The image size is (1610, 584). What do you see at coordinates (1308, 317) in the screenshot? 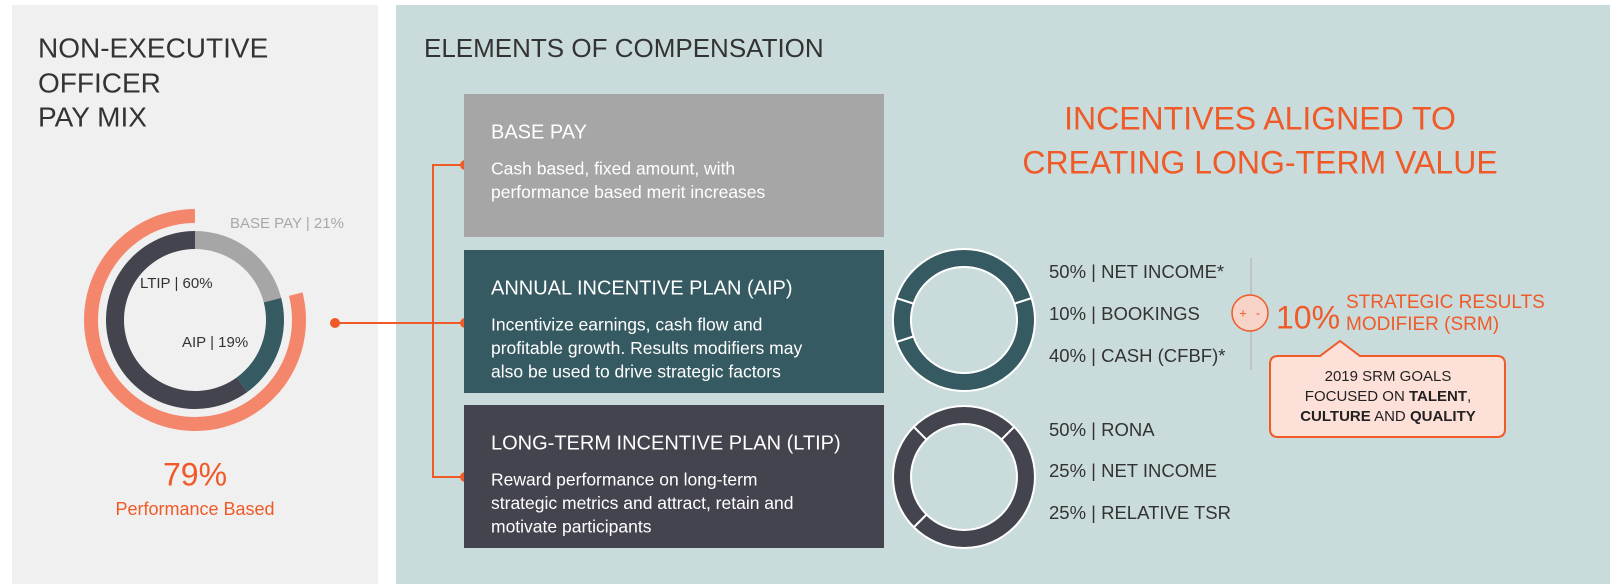
I see `srm-value: 10%` at bounding box center [1308, 317].